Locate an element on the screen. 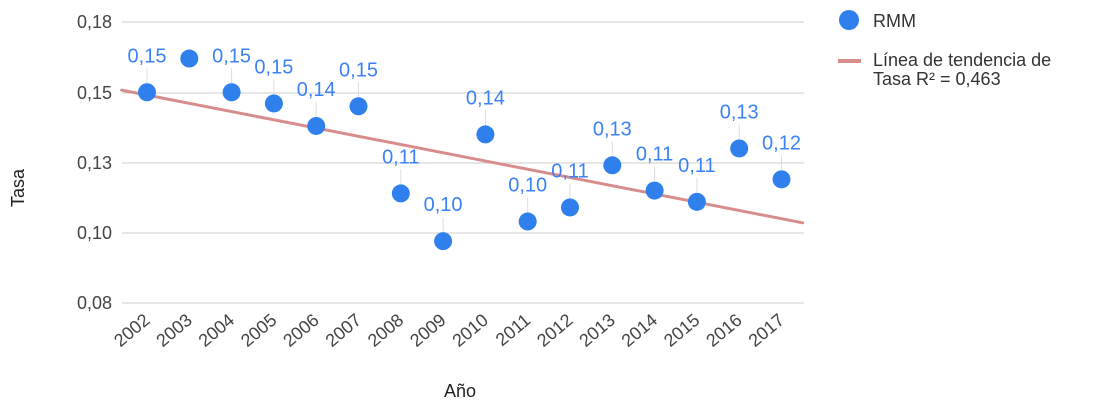  y-tick-label: 0,15 is located at coordinates (94, 93).